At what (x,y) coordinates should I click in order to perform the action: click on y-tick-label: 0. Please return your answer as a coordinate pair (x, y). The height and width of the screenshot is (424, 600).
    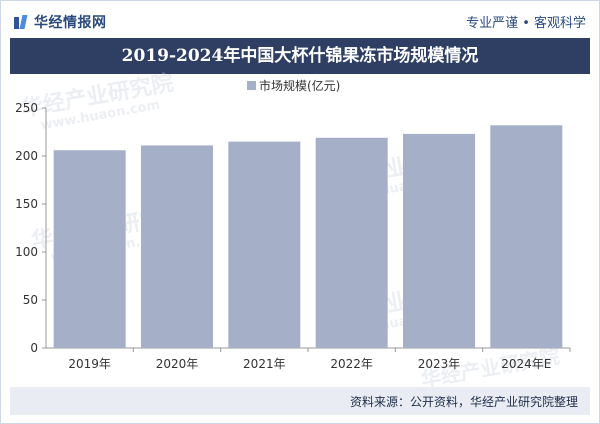
    Looking at the image, I should click on (34, 348).